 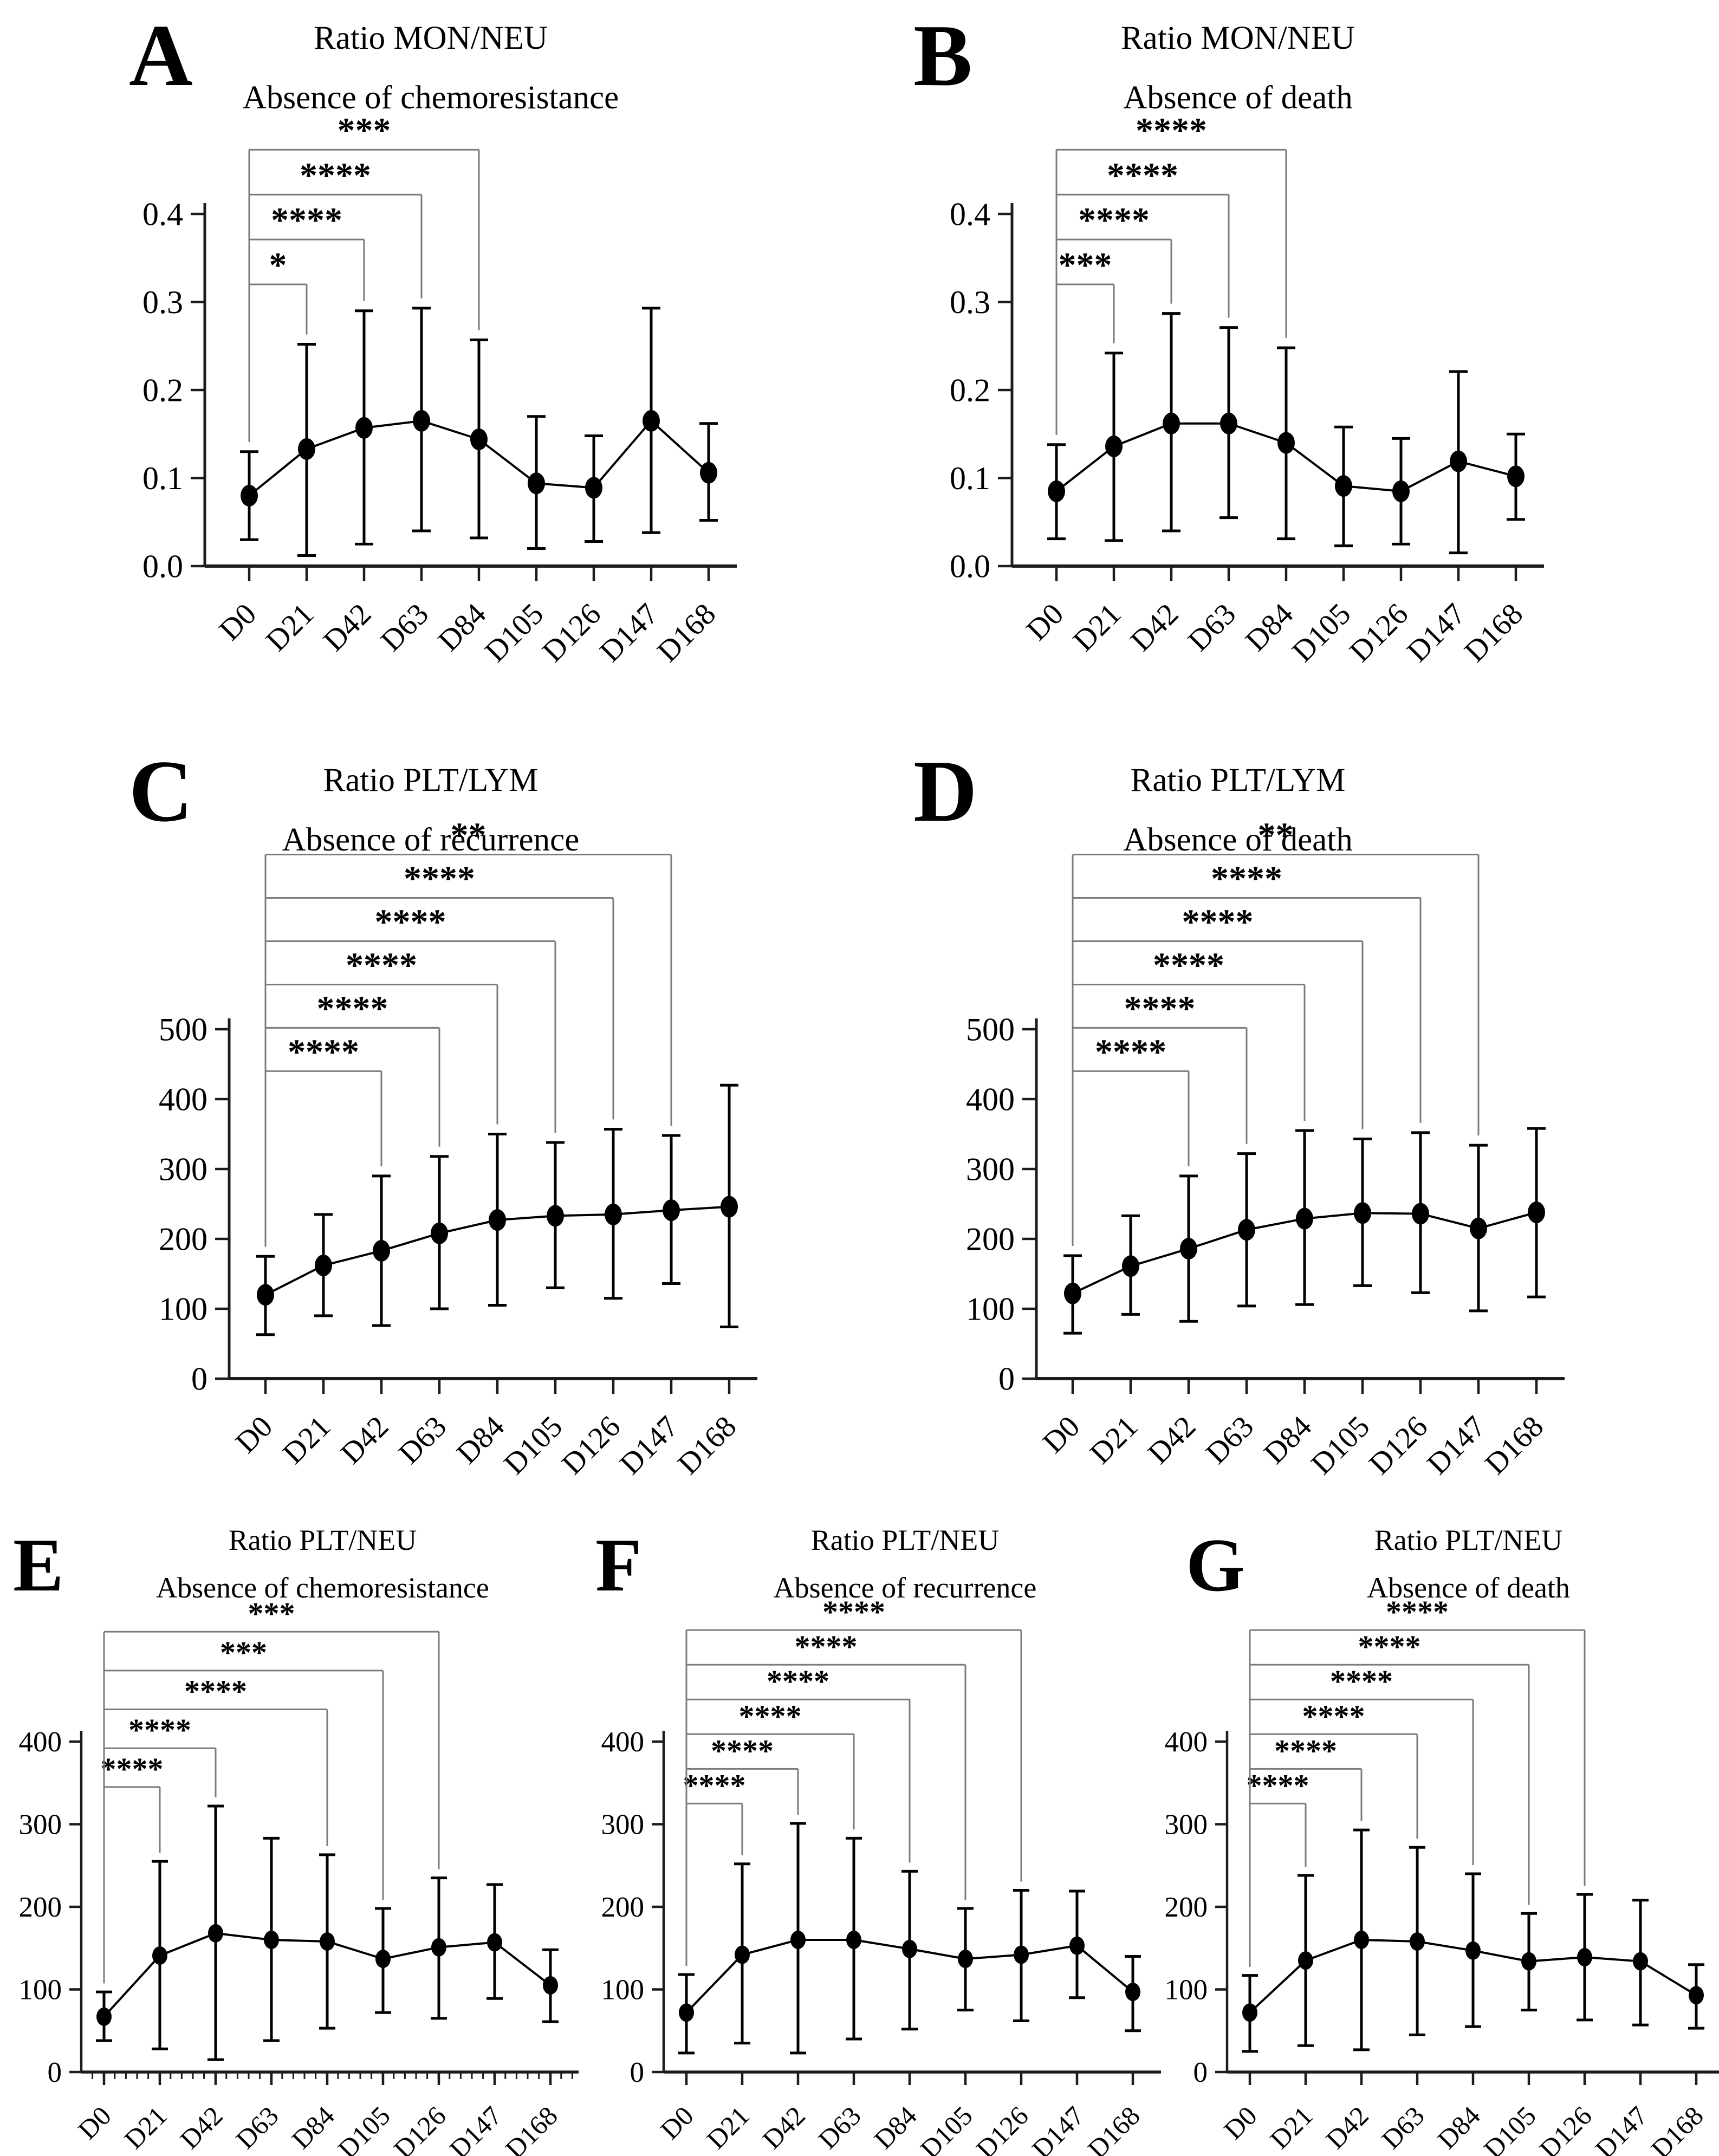 What do you see at coordinates (183, 1309) in the screenshot?
I see `y-tick-label: 100` at bounding box center [183, 1309].